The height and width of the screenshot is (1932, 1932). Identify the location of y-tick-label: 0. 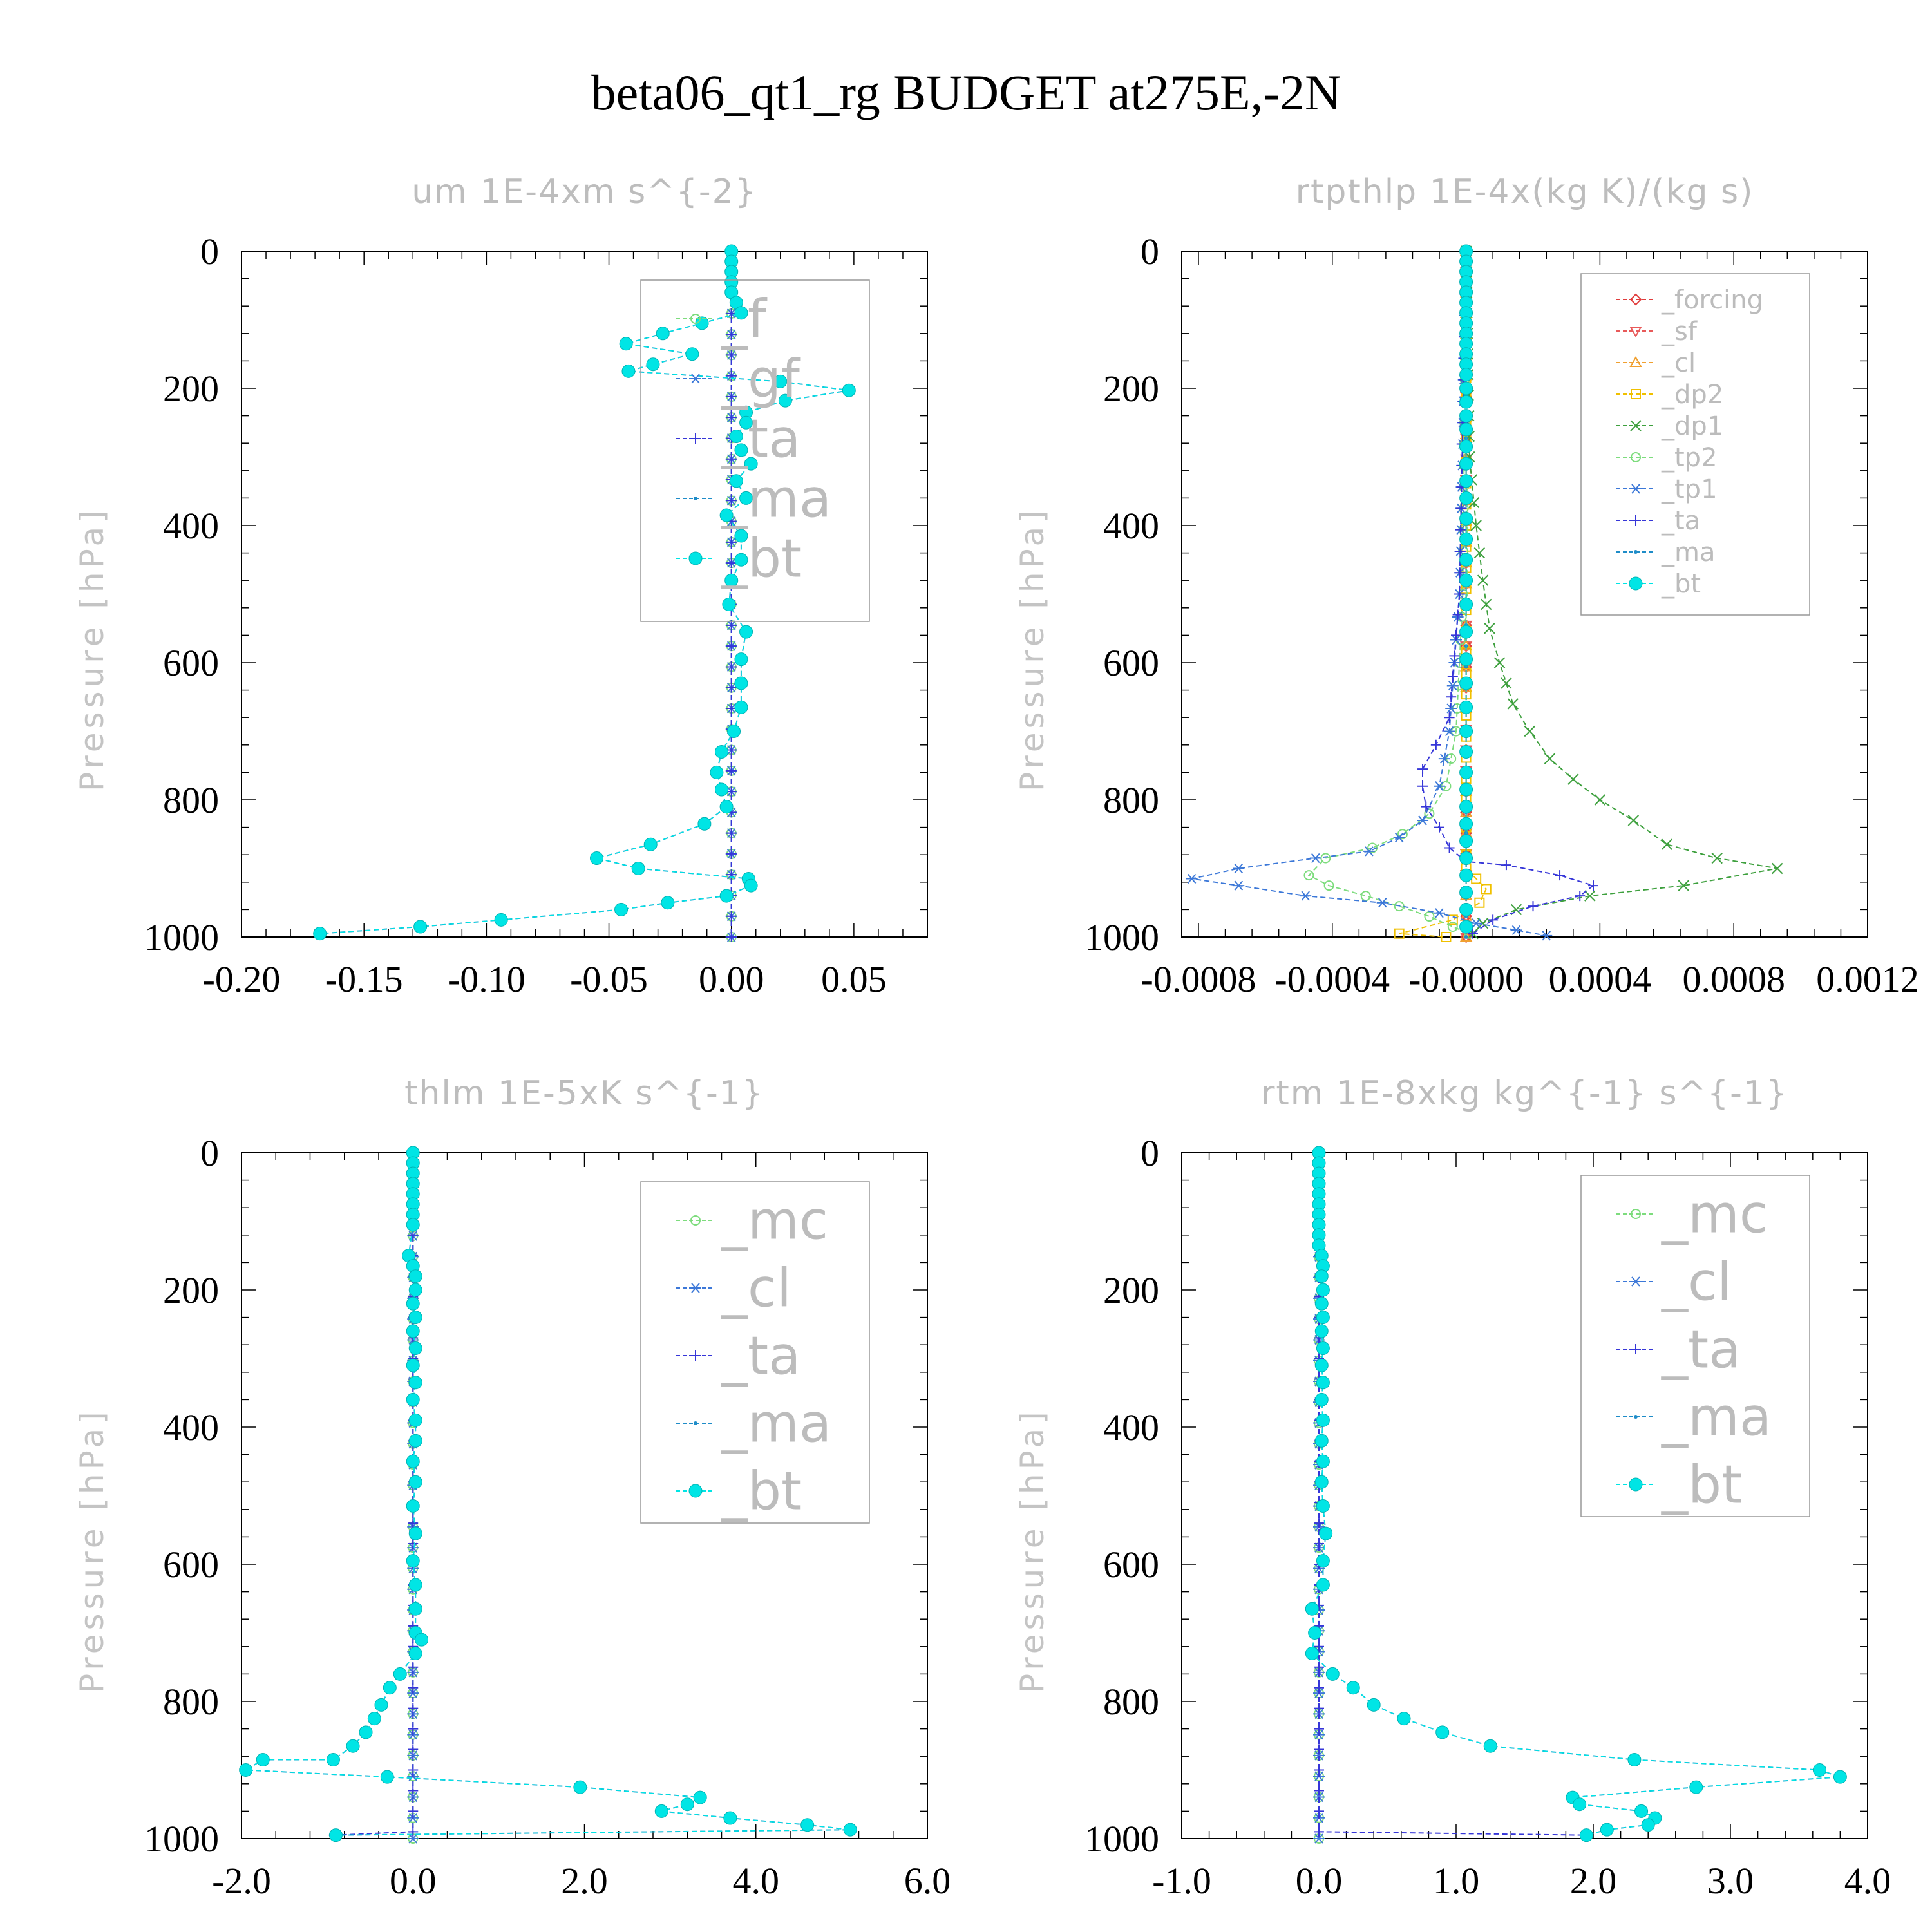
(1150, 1153).